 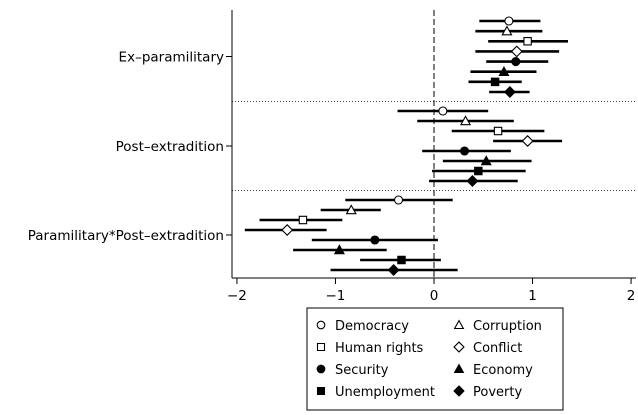 I want to click on x-tick-label: 0, so click(x=434, y=296).